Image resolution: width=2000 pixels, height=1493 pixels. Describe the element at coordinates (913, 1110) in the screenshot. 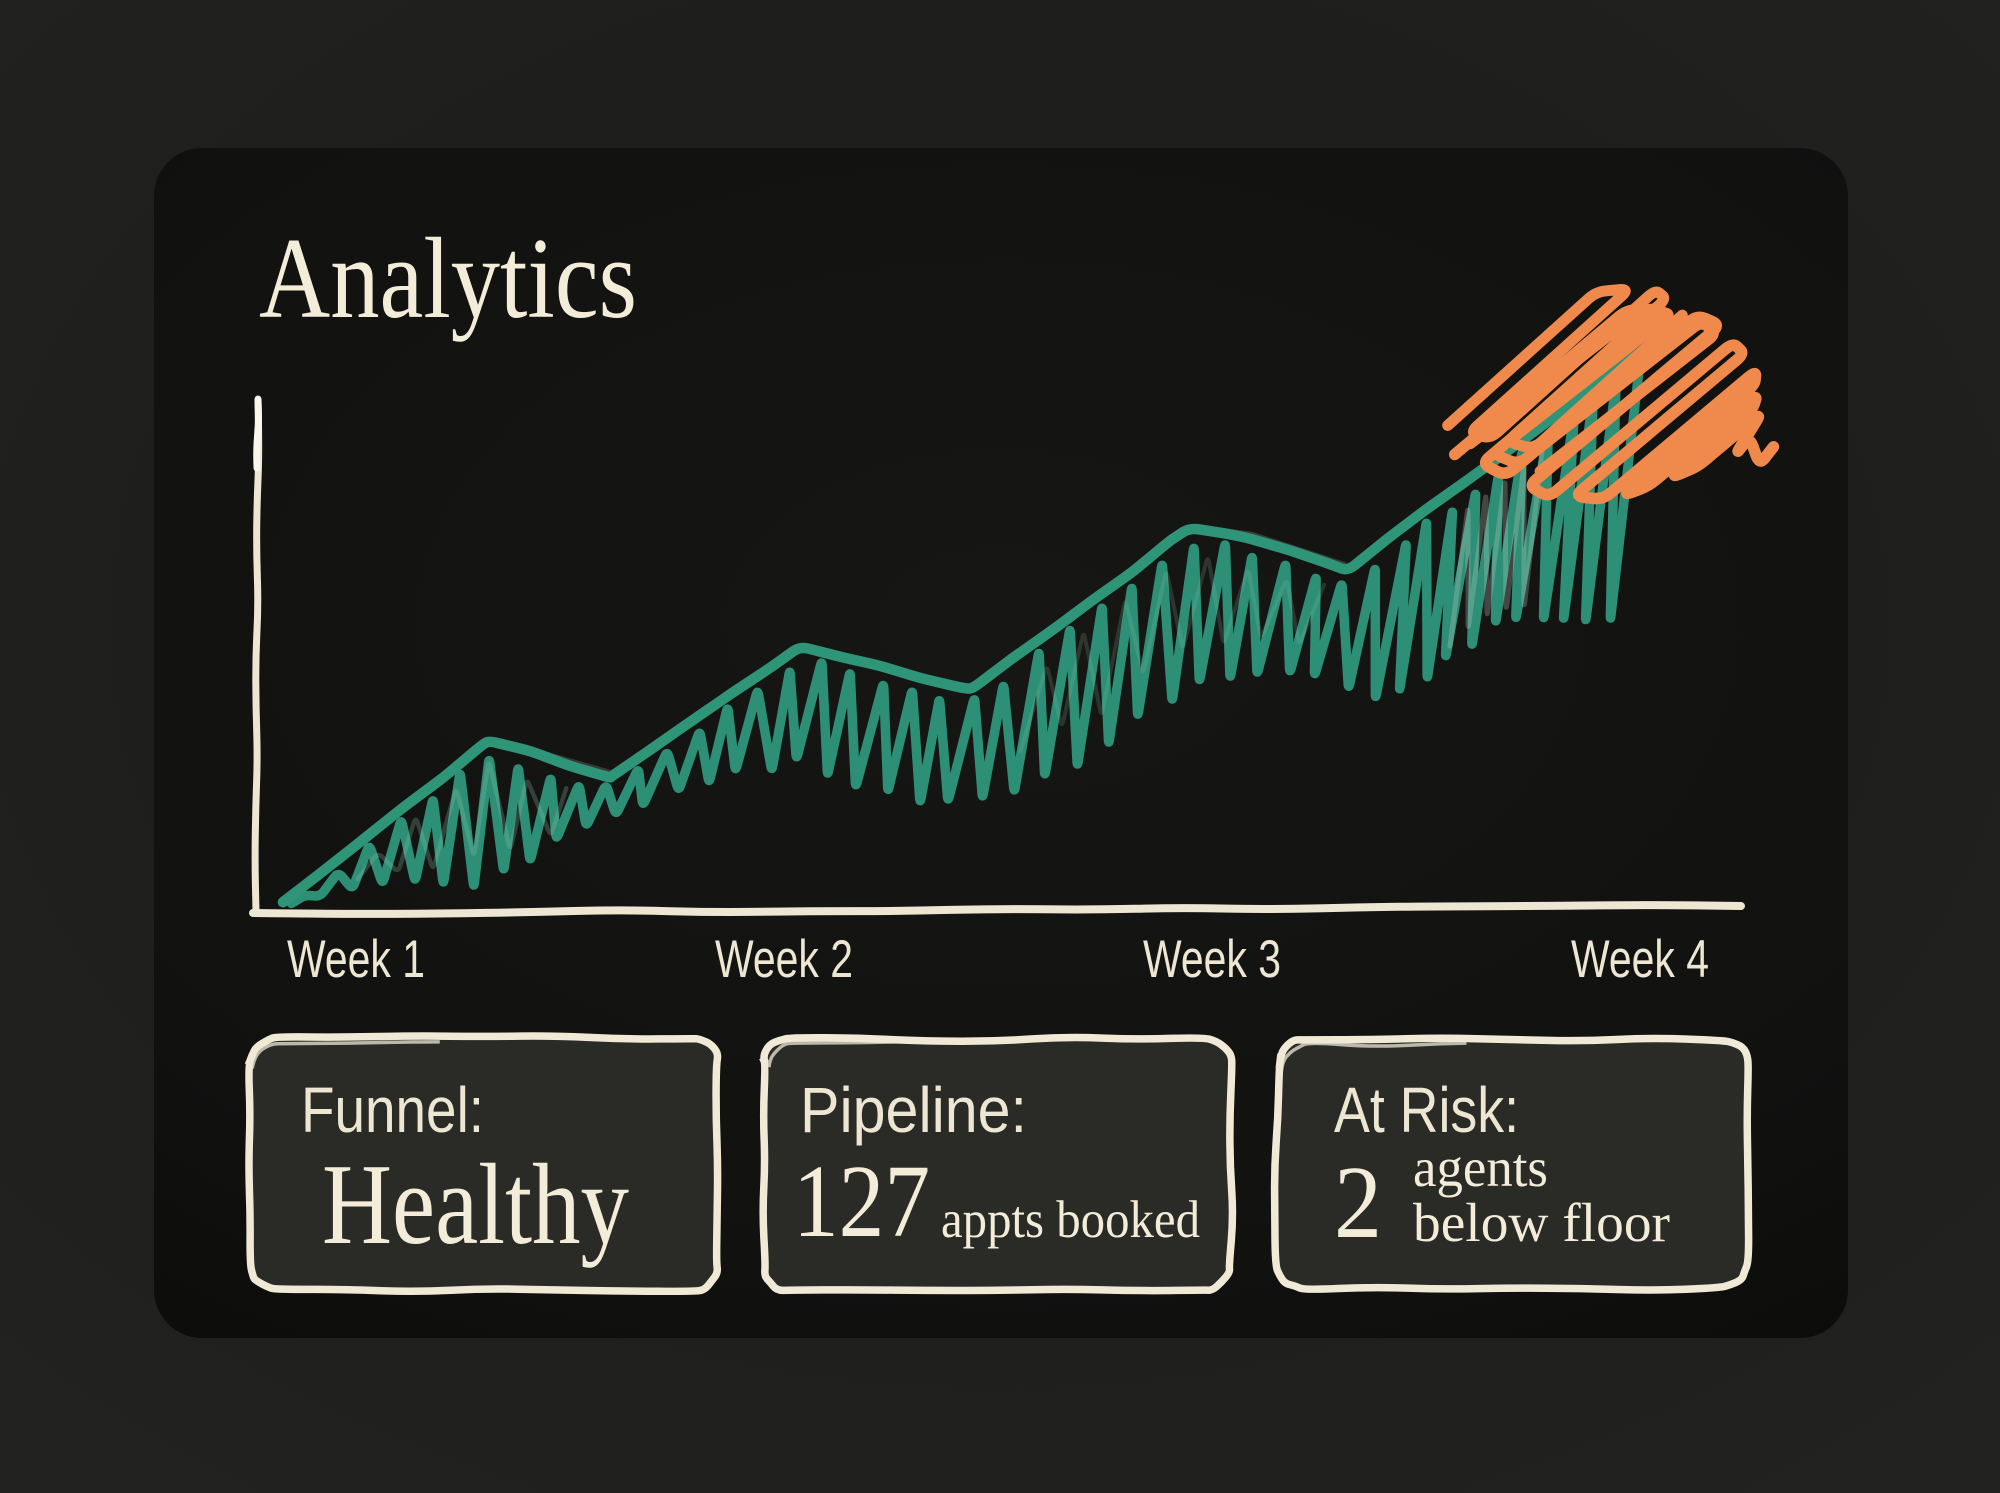

I see `svg-text: Pipeline:` at that location.